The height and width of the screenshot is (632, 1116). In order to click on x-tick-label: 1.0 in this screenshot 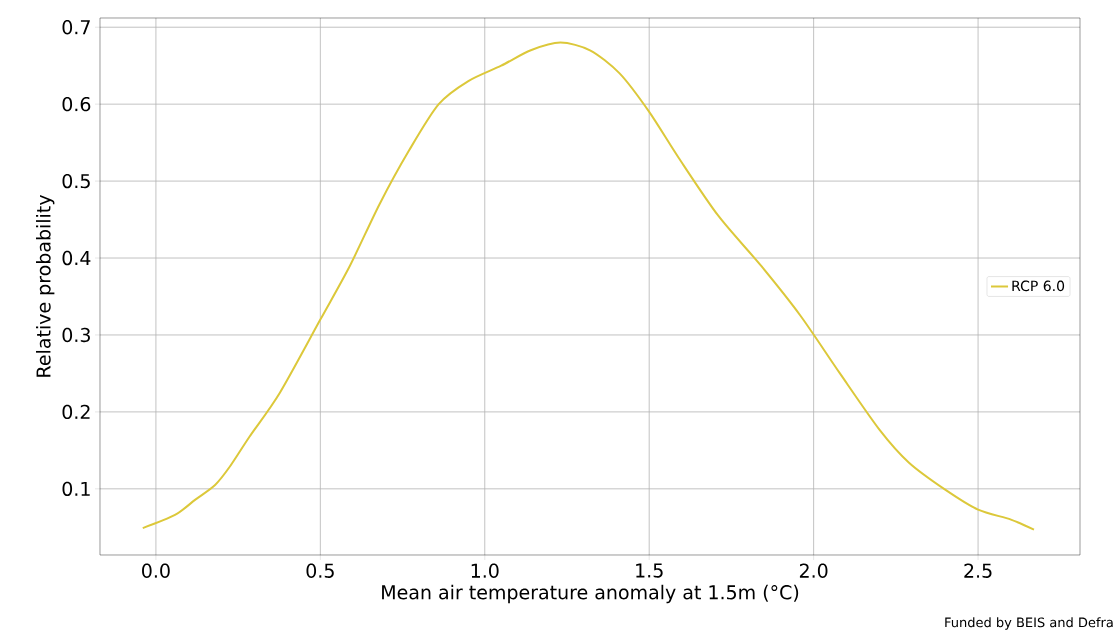, I will do `click(485, 570)`.